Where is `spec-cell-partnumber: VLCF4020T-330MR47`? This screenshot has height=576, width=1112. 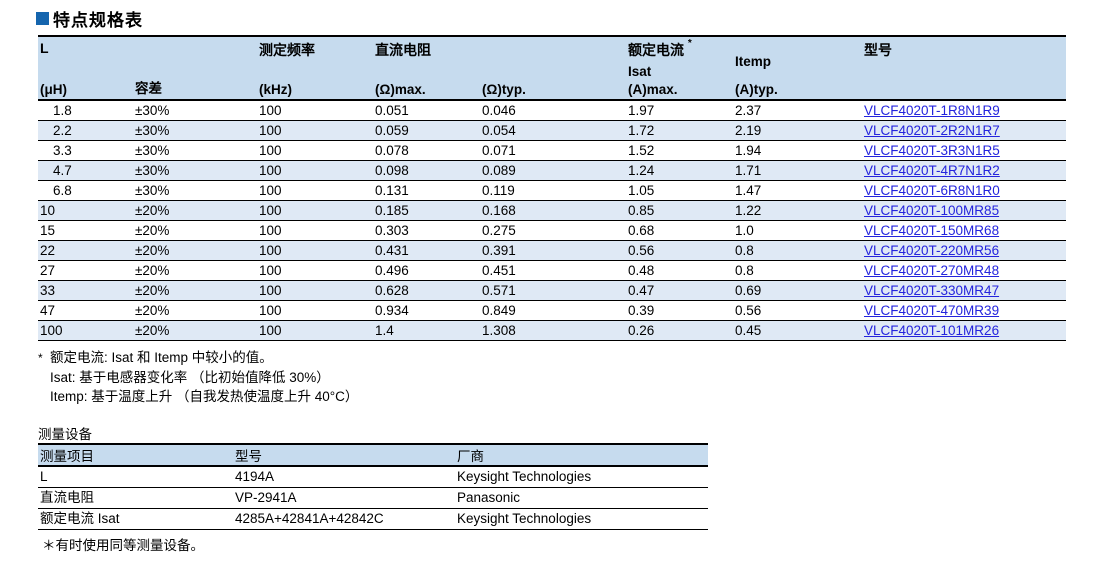
spec-cell-partnumber: VLCF4020T-330MR47 is located at coordinates (964, 290).